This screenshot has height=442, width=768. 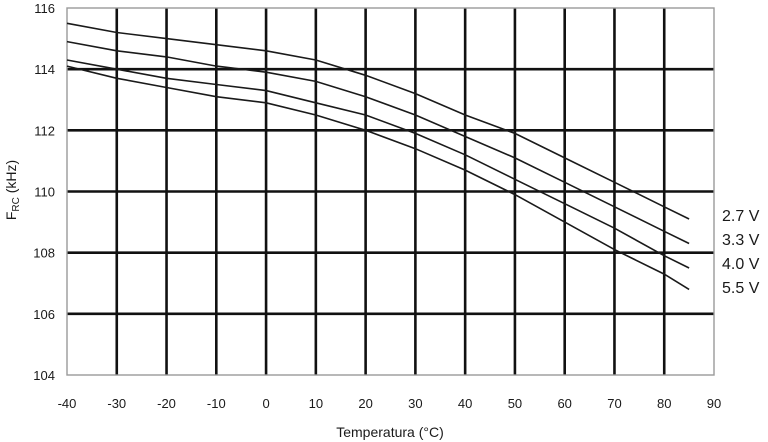 I want to click on y-axis-title-main: F, so click(x=11, y=216).